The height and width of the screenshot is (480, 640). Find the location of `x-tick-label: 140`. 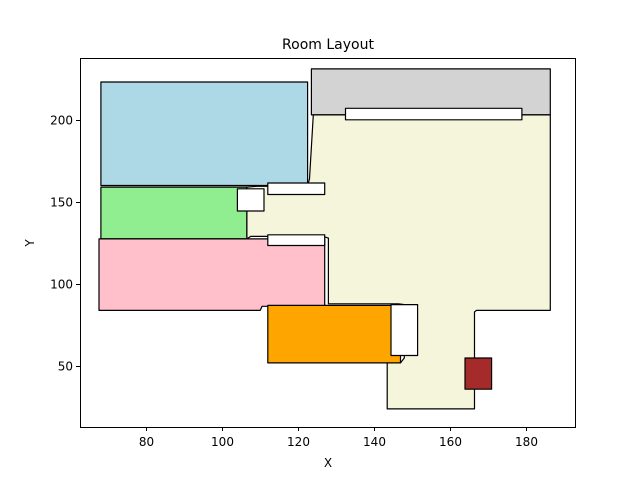

x-tick-label: 140 is located at coordinates (374, 442).